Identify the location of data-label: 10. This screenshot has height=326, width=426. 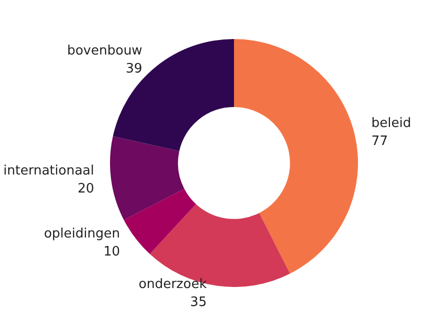
(111, 252).